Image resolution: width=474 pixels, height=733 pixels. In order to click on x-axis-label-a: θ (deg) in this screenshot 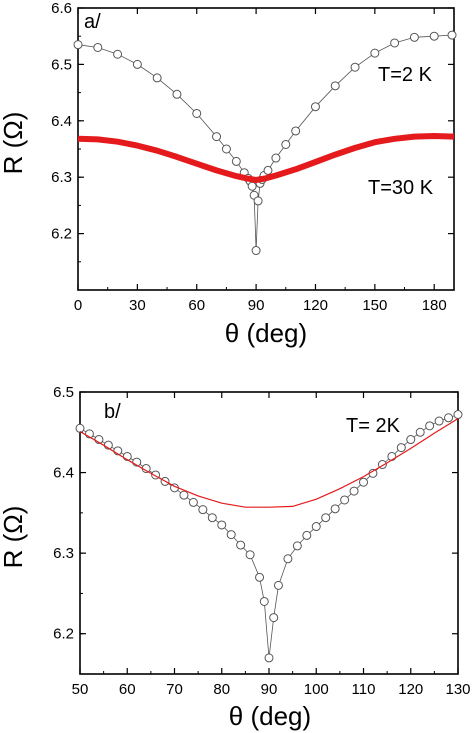, I will do `click(266, 333)`.